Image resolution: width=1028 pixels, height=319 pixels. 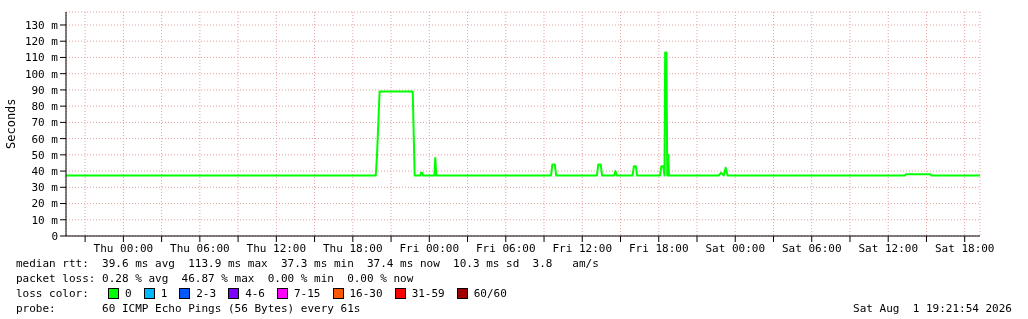 What do you see at coordinates (932, 308) in the screenshot?
I see `text: Sat Aug 1 19:21:54 2026` at bounding box center [932, 308].